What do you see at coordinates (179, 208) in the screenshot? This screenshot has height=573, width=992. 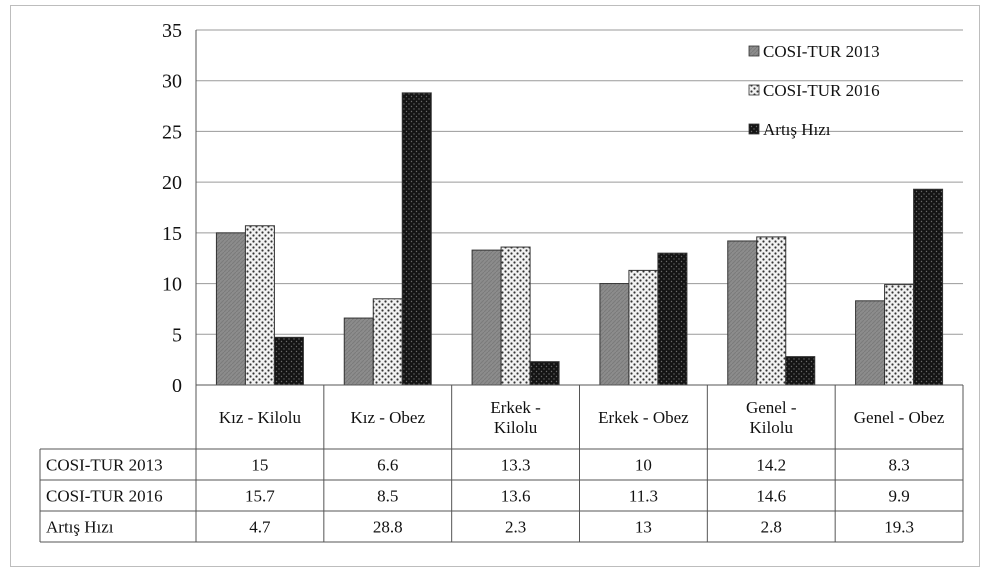 I see `y-axis: 0 5 10 15 20 25 30 35` at bounding box center [179, 208].